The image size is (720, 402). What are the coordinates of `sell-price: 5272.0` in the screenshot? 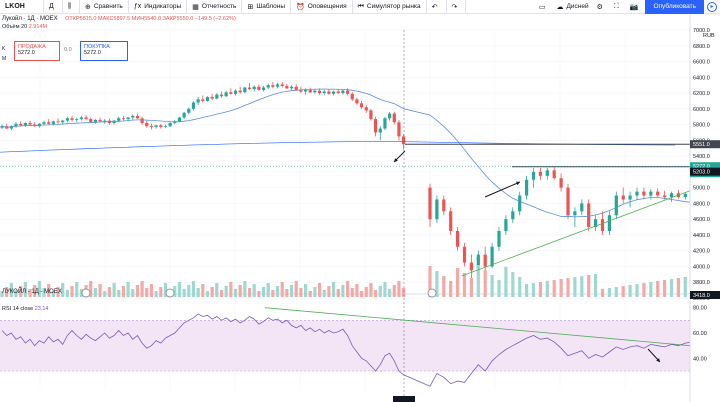 It's located at (26, 53).